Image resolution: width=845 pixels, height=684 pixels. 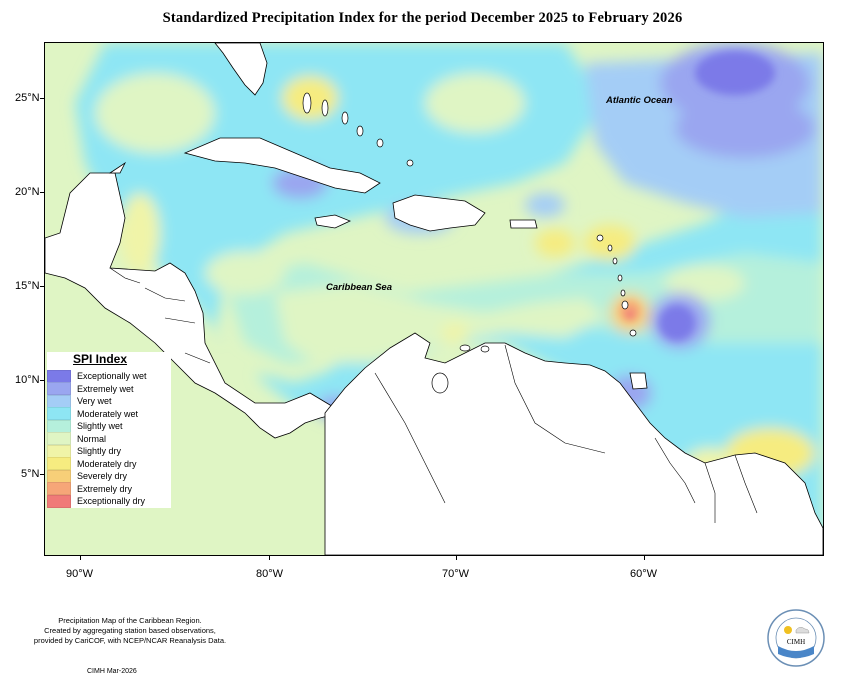 What do you see at coordinates (112, 376) in the screenshot?
I see `legend-label: Exceptionally wet` at bounding box center [112, 376].